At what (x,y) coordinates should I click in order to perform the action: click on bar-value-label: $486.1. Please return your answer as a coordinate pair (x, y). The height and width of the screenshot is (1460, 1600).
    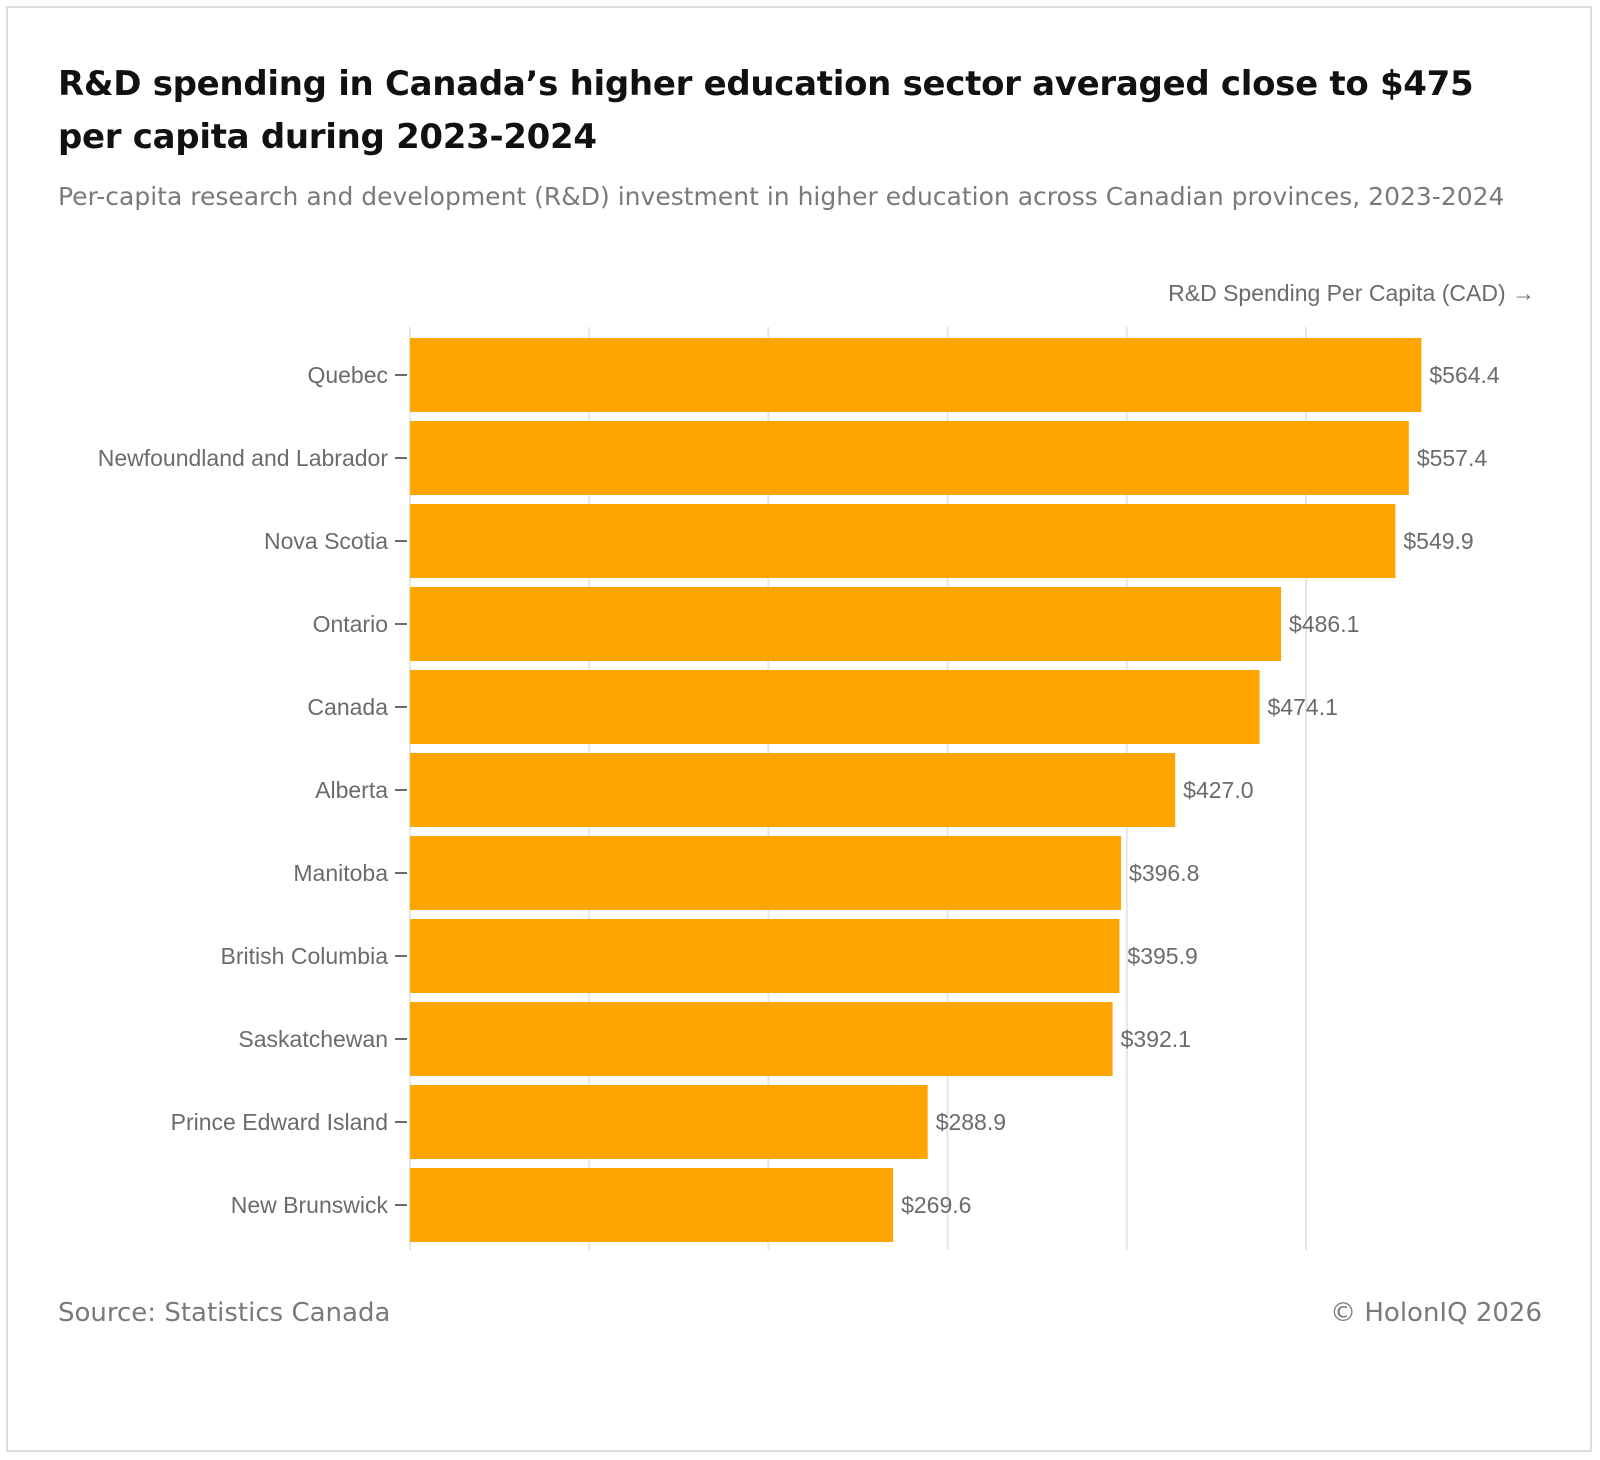
    Looking at the image, I should click on (1324, 624).